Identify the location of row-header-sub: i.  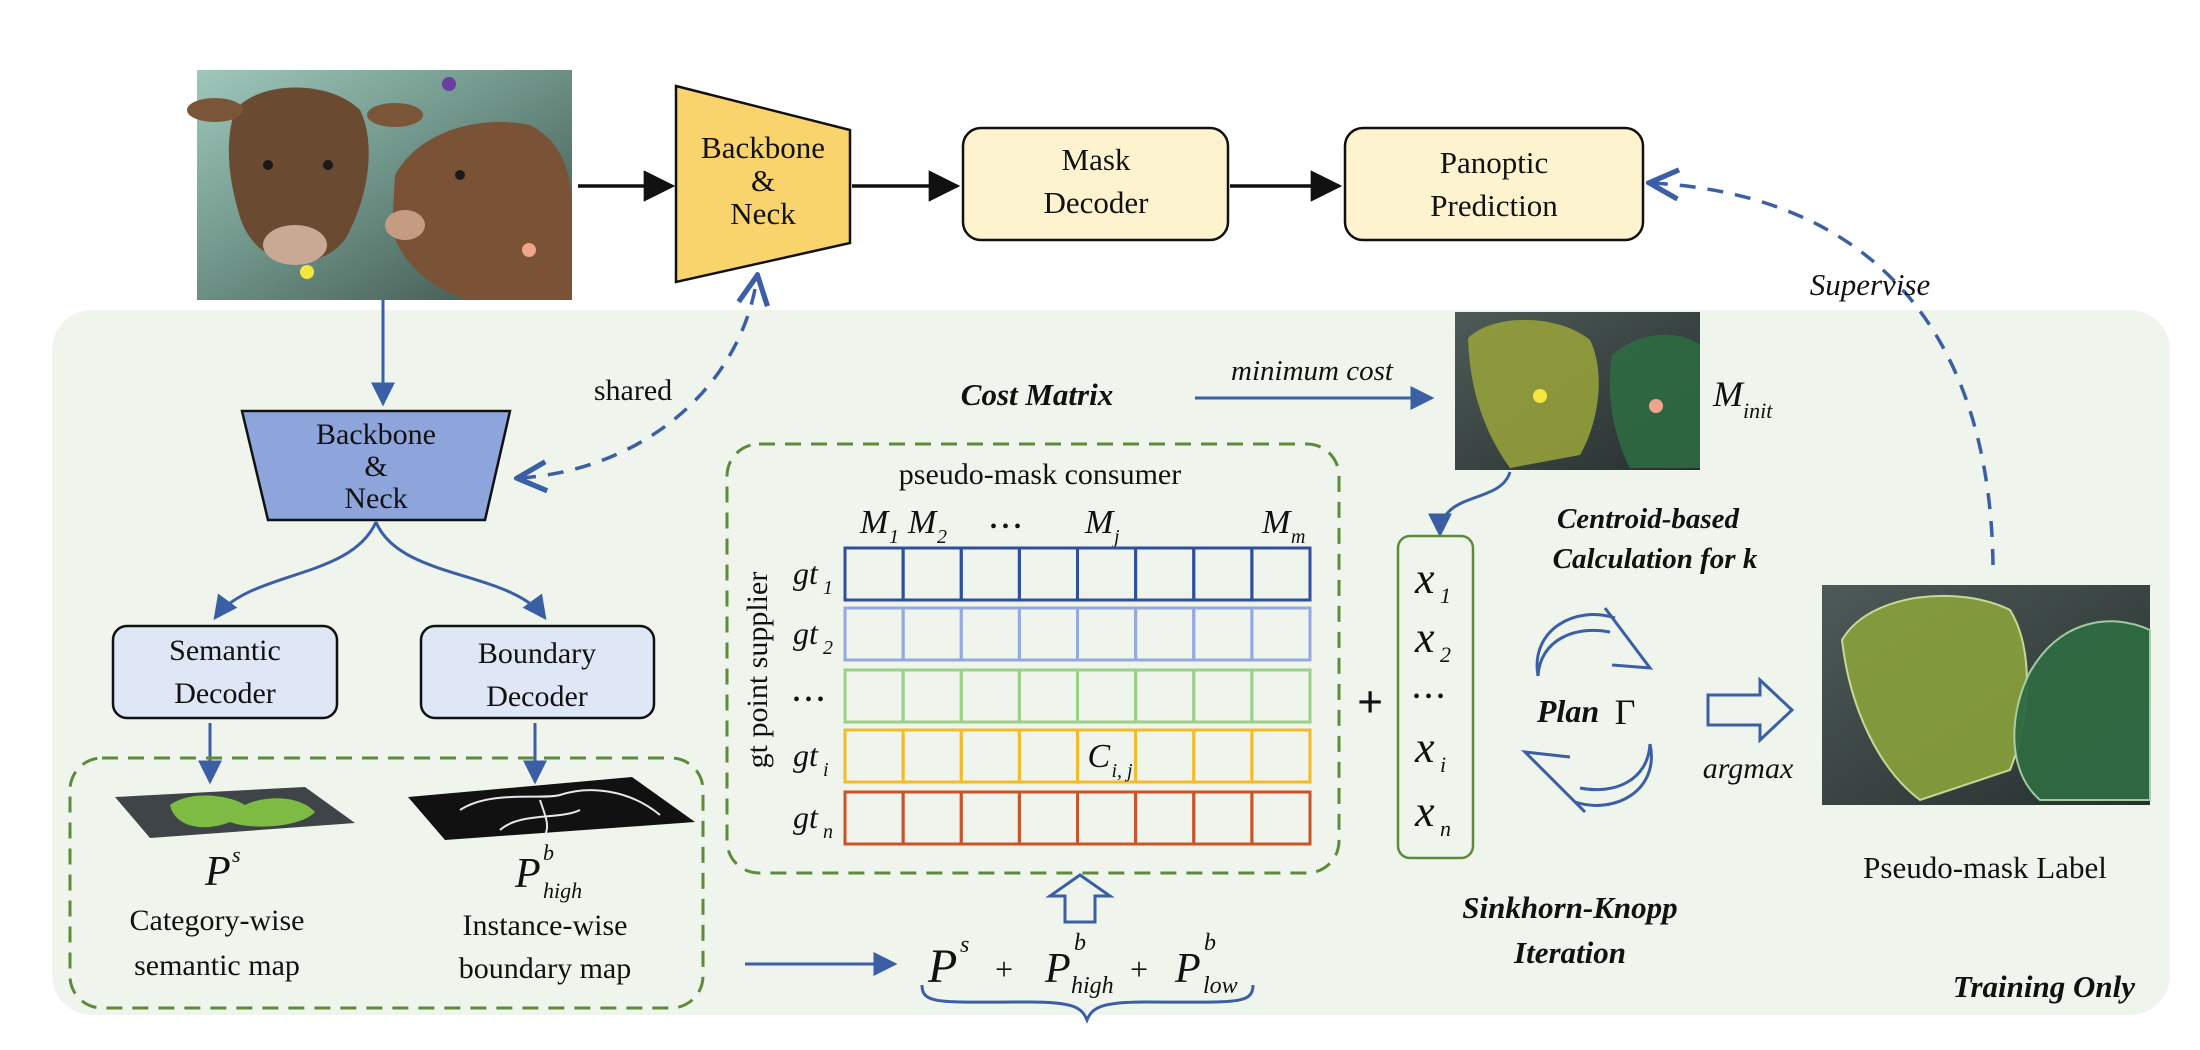
(826, 770).